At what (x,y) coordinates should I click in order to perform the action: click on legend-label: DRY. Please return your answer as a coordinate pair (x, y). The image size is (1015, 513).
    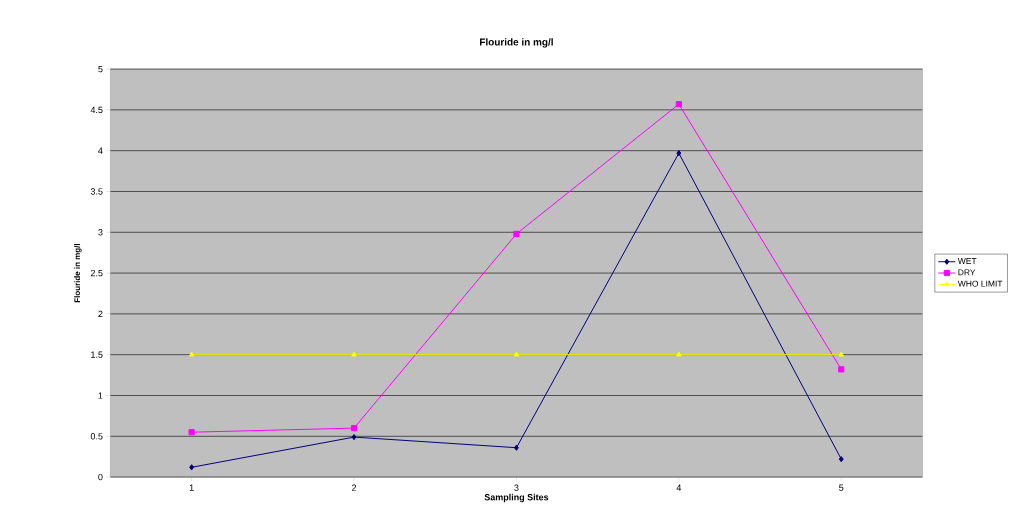
    Looking at the image, I should click on (967, 272).